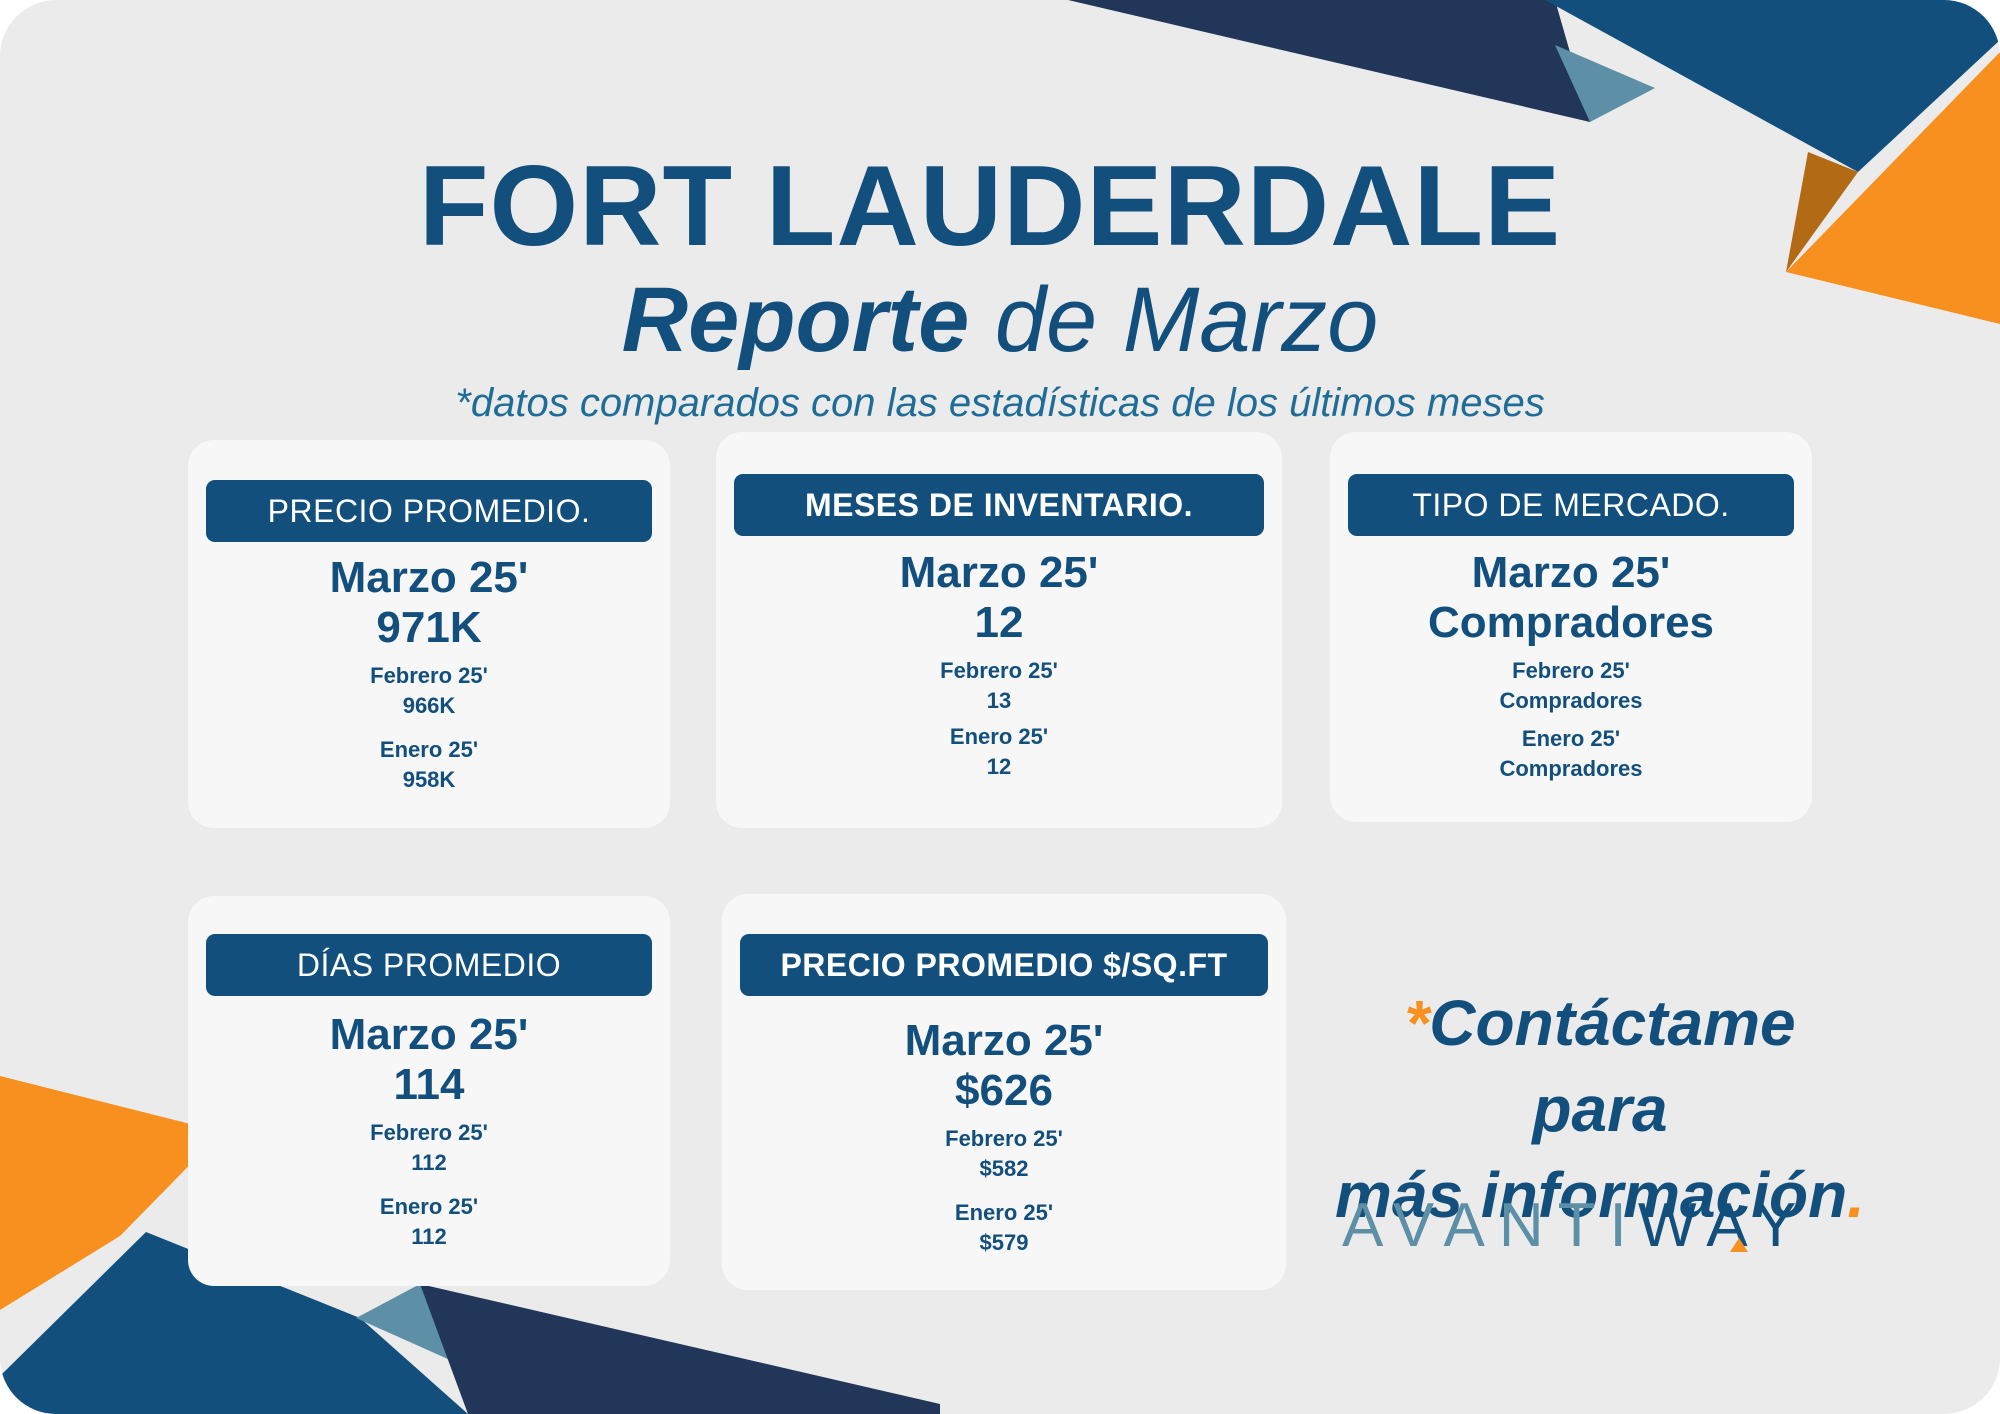 This screenshot has height=1414, width=2000. What do you see at coordinates (1004, 965) in the screenshot?
I see `card-label: PRECIO PROMEDIO $/SQ.FT` at bounding box center [1004, 965].